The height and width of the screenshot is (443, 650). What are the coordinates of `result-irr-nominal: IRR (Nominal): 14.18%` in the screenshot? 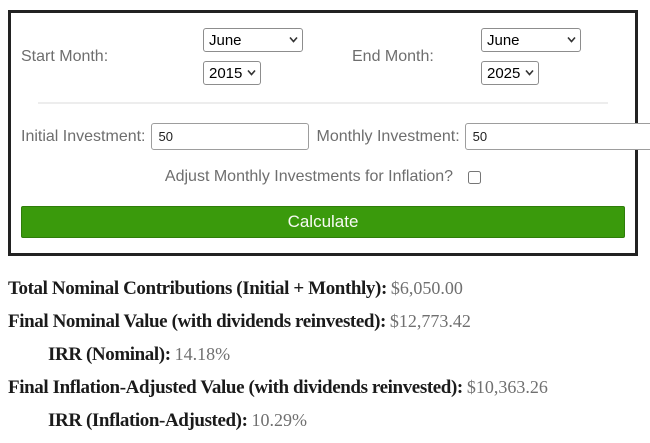 It's located at (328, 355).